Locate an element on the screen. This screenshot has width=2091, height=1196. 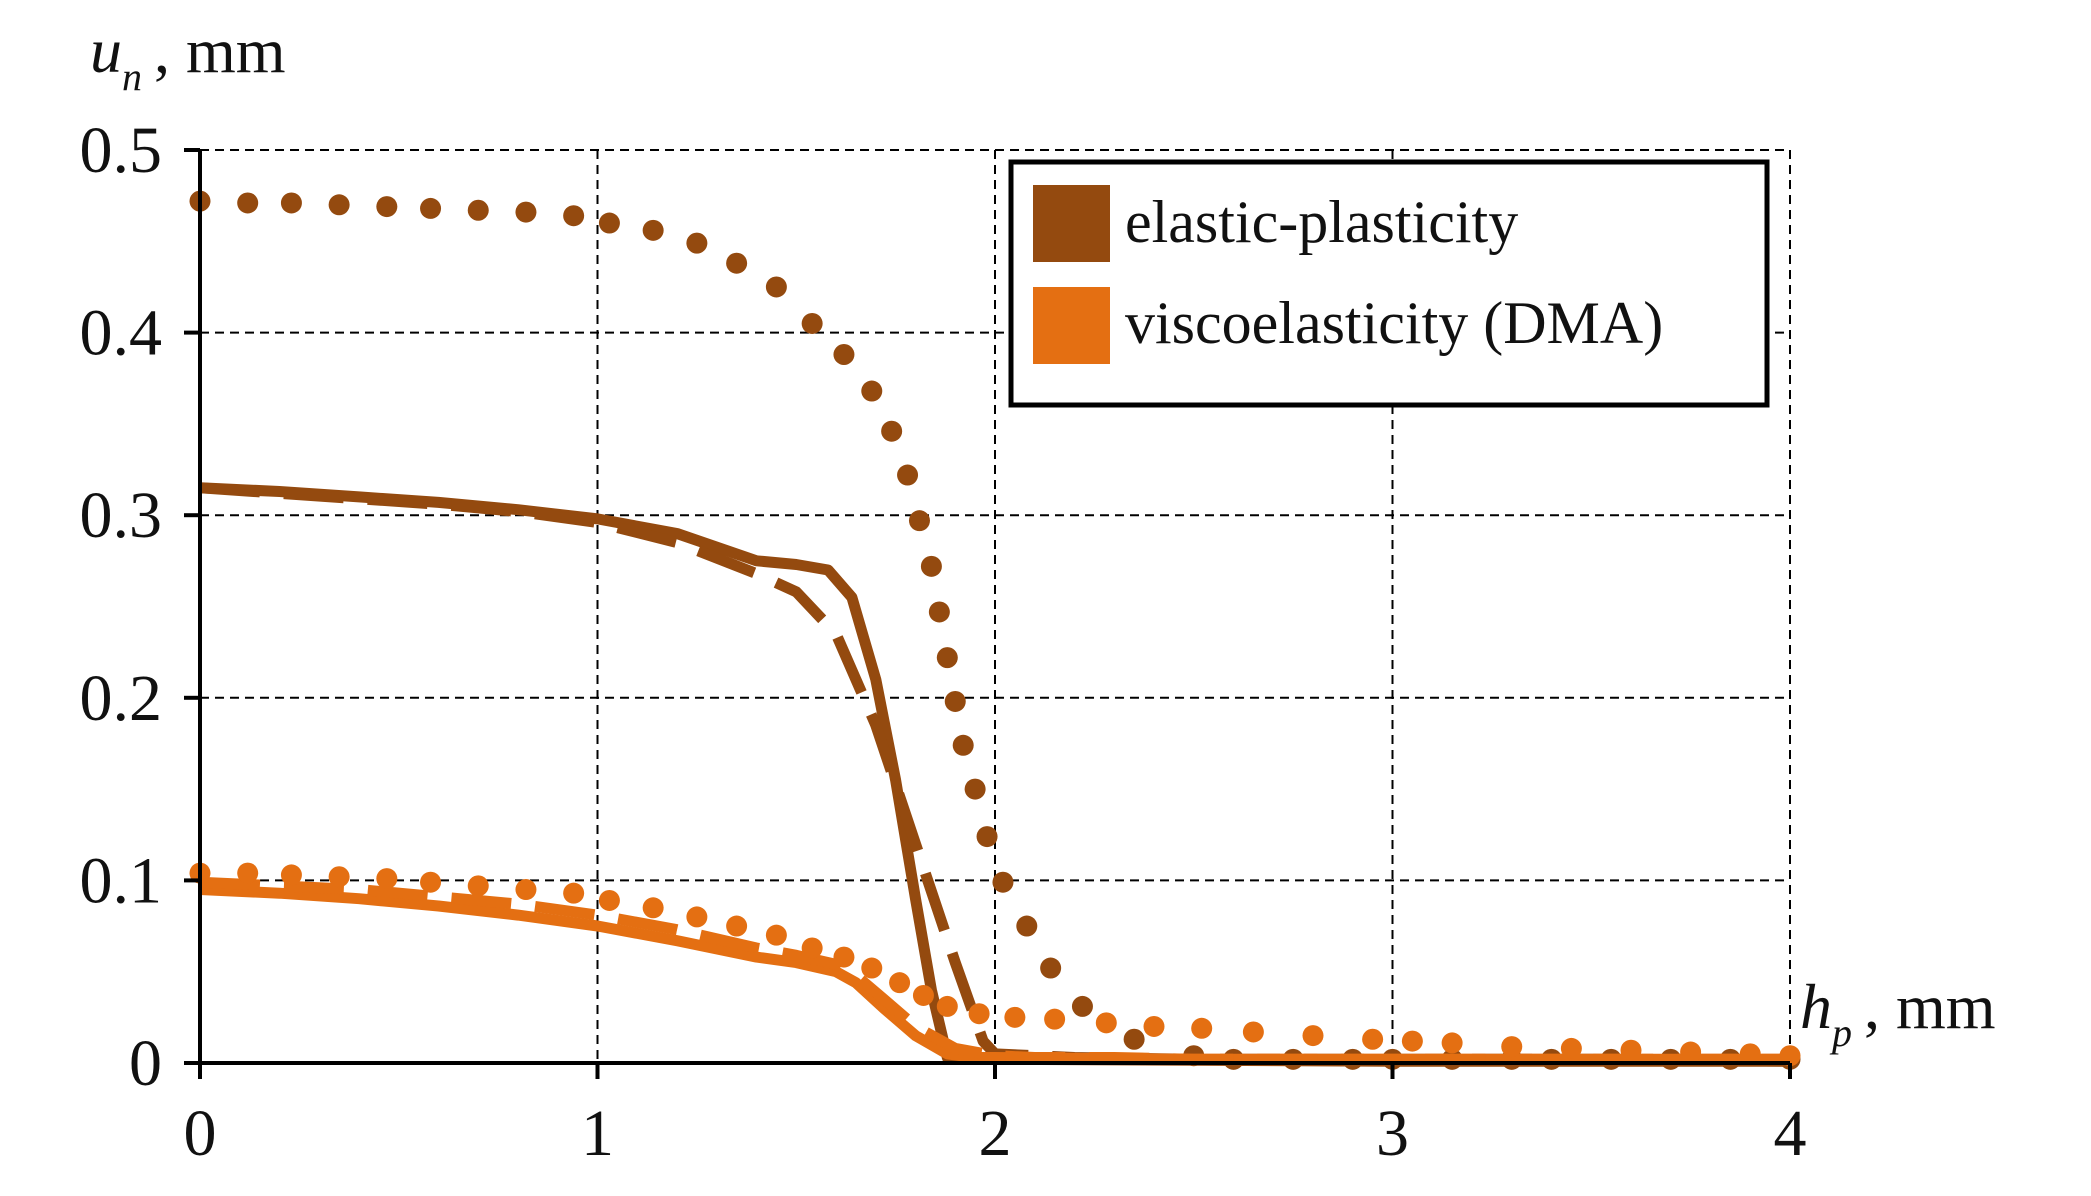
x-axis-var: h is located at coordinates (1816, 1006).